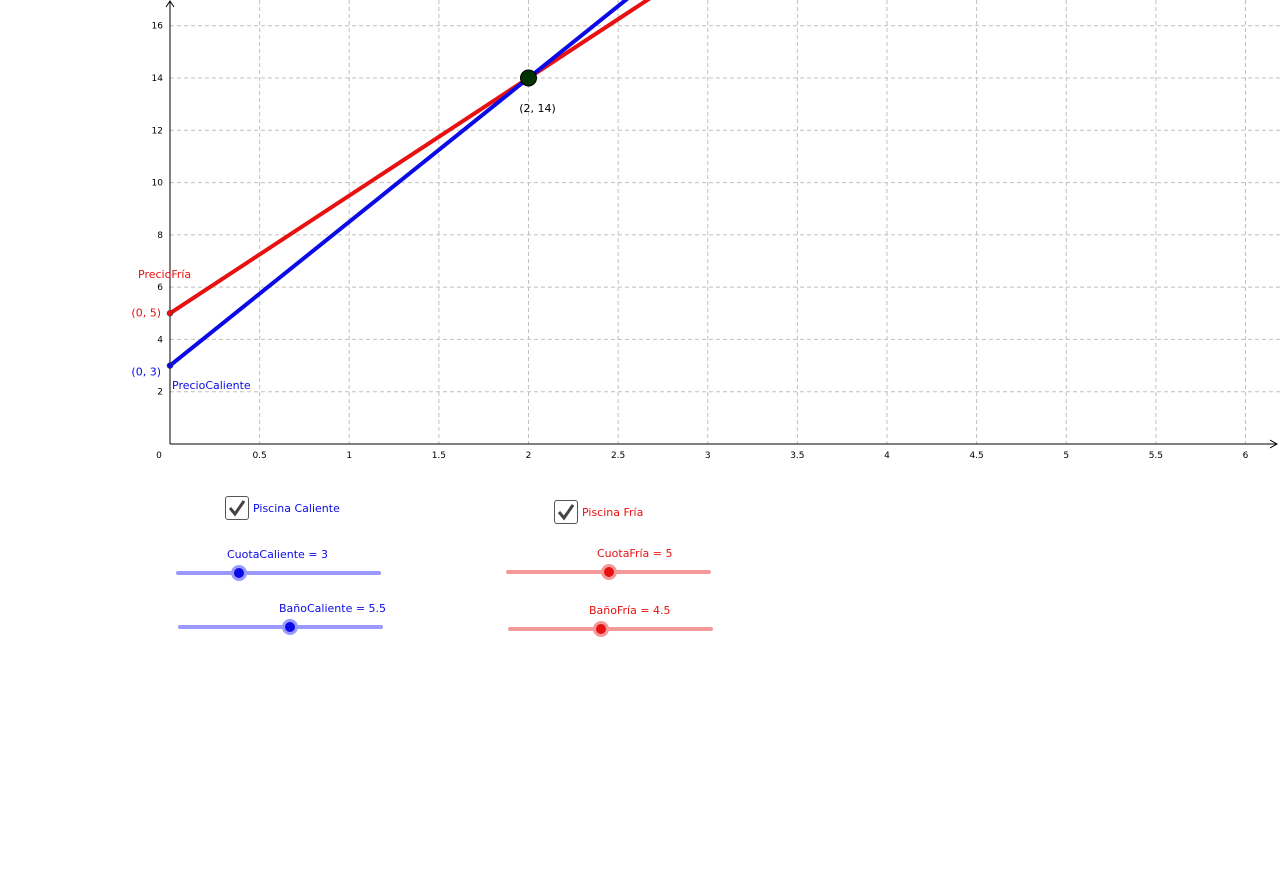  What do you see at coordinates (333, 608) in the screenshot?
I see `slider-label-bano-caliente: BañoCaliente = 5.5` at bounding box center [333, 608].